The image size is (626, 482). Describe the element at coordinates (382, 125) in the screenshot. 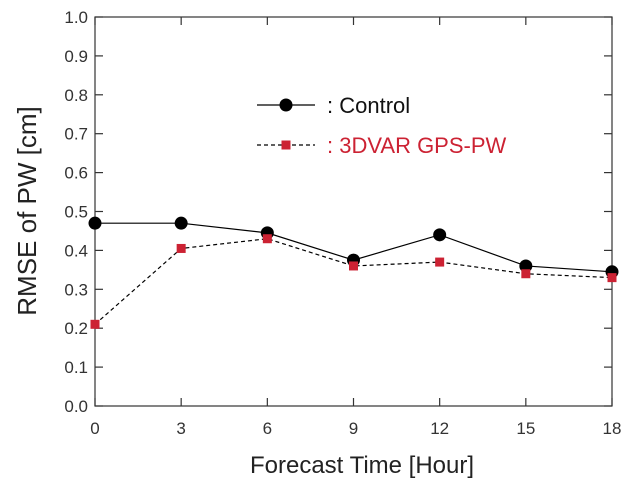

I see `legend: : Control : 3DVAR GPS-PW` at that location.